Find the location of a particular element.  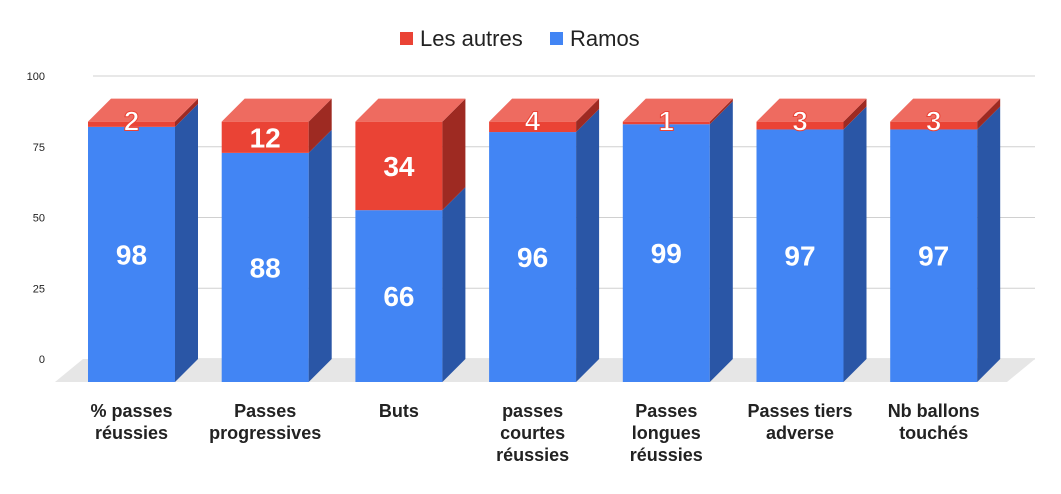

x-tick-label: Nb ballons touchés is located at coordinates (934, 422).